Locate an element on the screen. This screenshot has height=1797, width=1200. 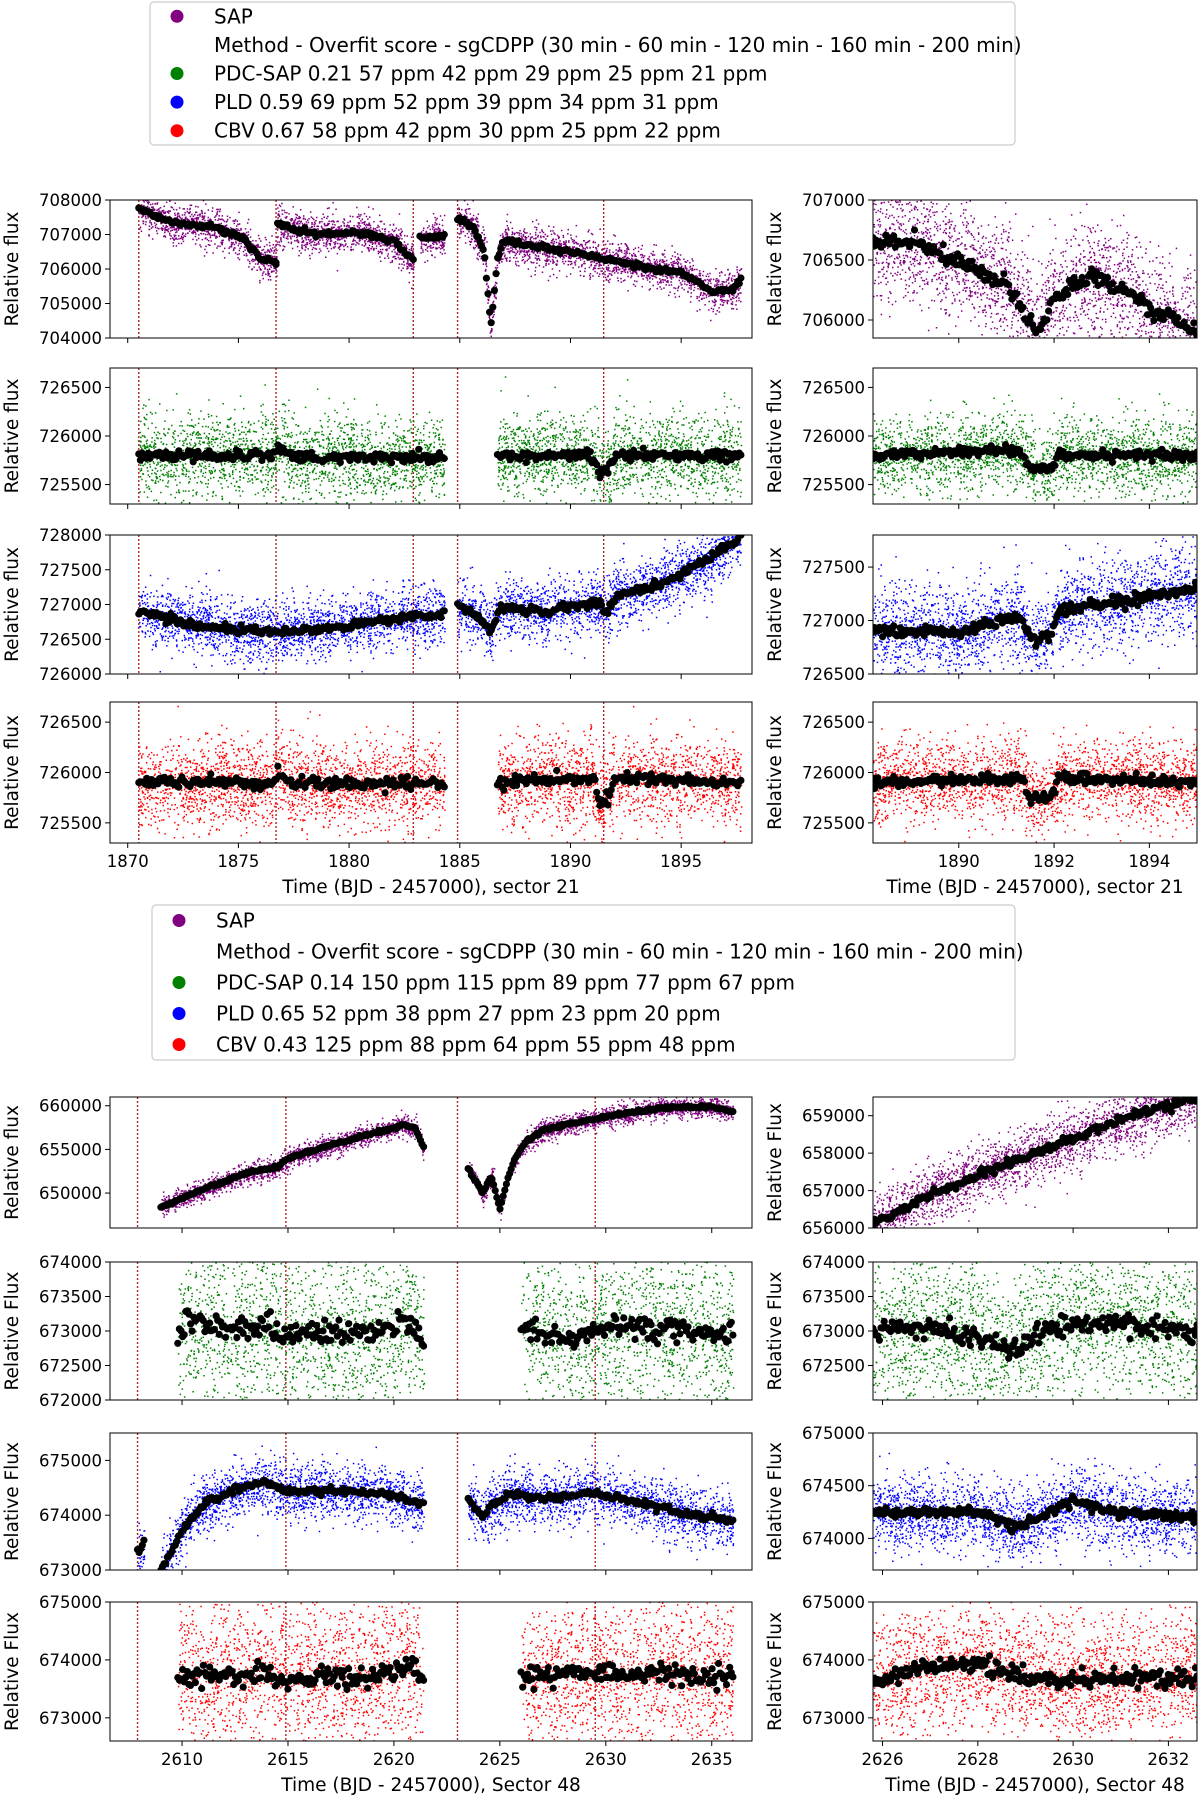
x-tick-label-0: 2610 is located at coordinates (182, 1759).